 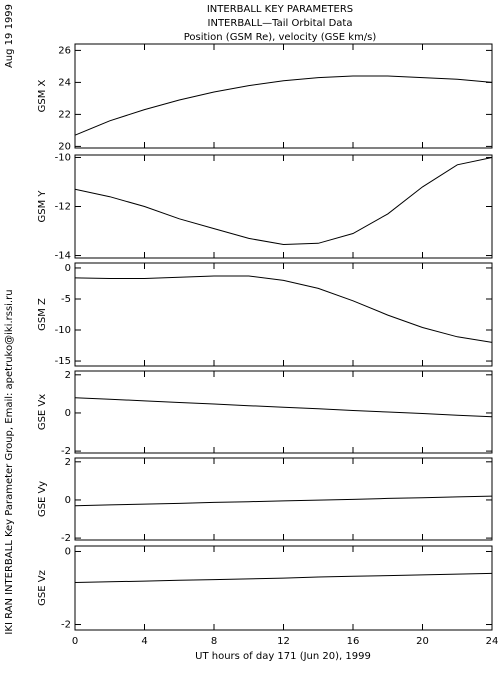 What do you see at coordinates (64, 146) in the screenshot?
I see `y-tick-label: 20` at bounding box center [64, 146].